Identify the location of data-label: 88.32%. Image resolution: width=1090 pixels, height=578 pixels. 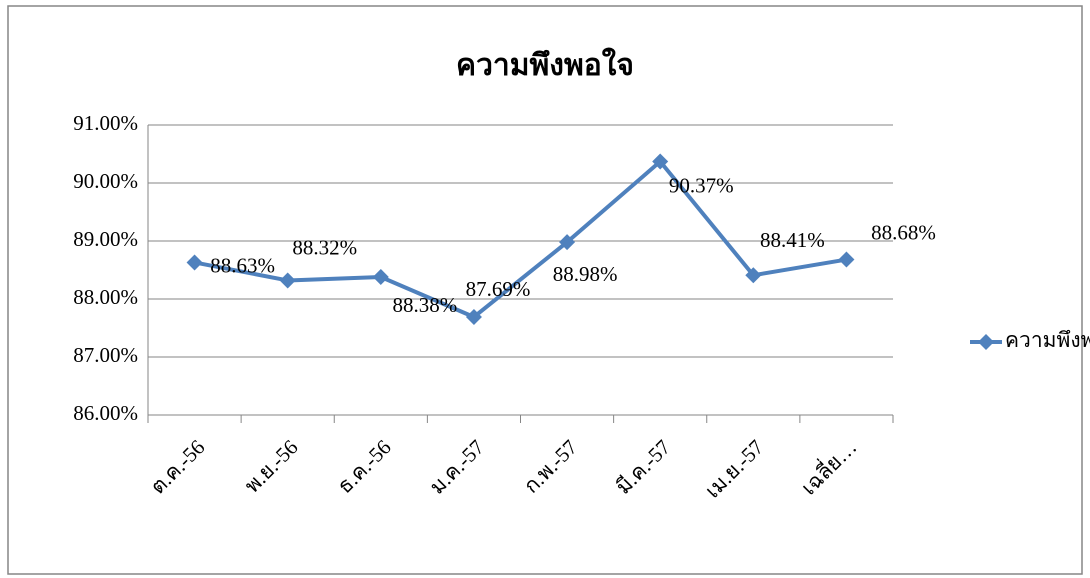
(324, 247).